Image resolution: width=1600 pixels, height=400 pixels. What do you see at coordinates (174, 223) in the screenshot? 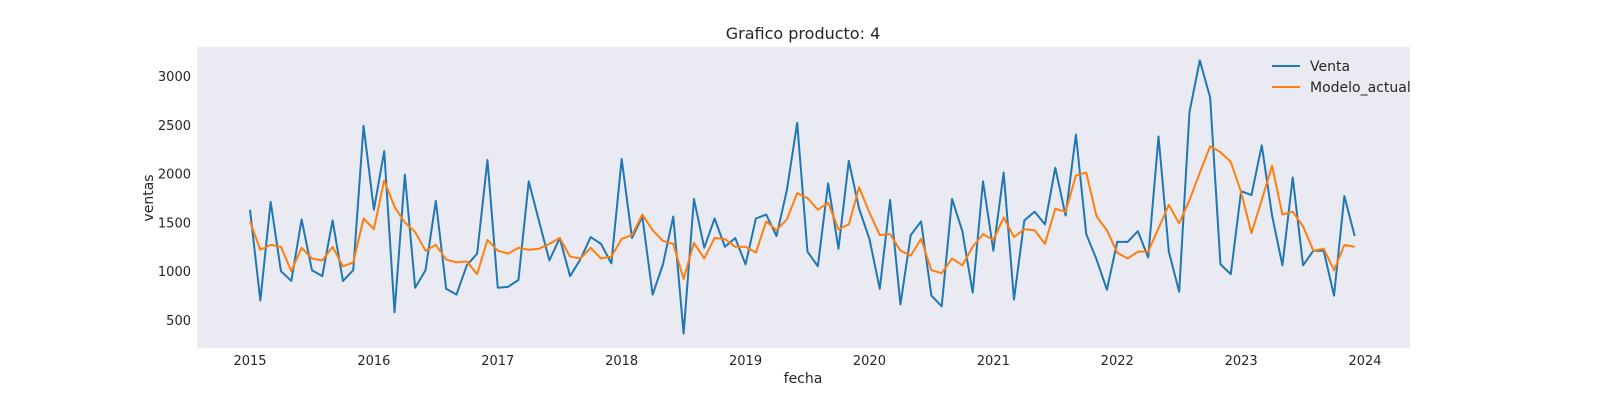
I see `y-tick-label: 1500` at bounding box center [174, 223].